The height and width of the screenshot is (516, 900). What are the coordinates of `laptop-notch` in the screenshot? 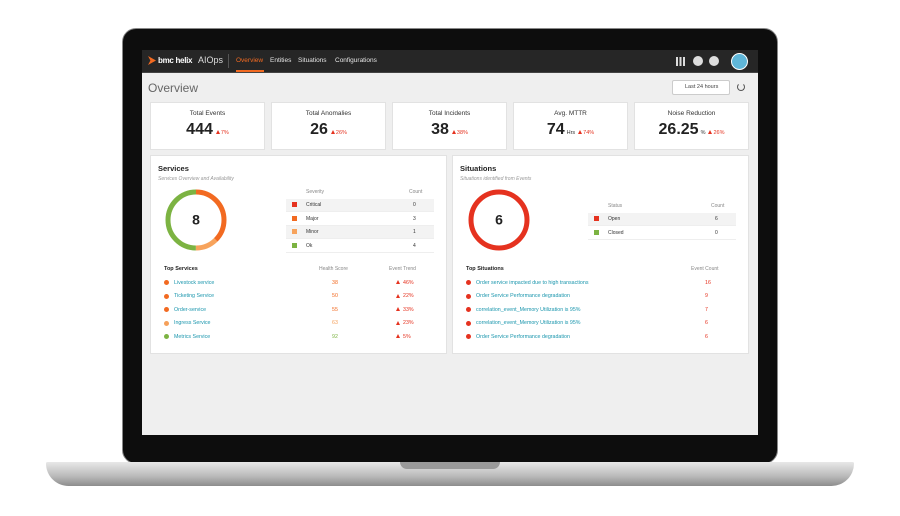 It's located at (450, 465).